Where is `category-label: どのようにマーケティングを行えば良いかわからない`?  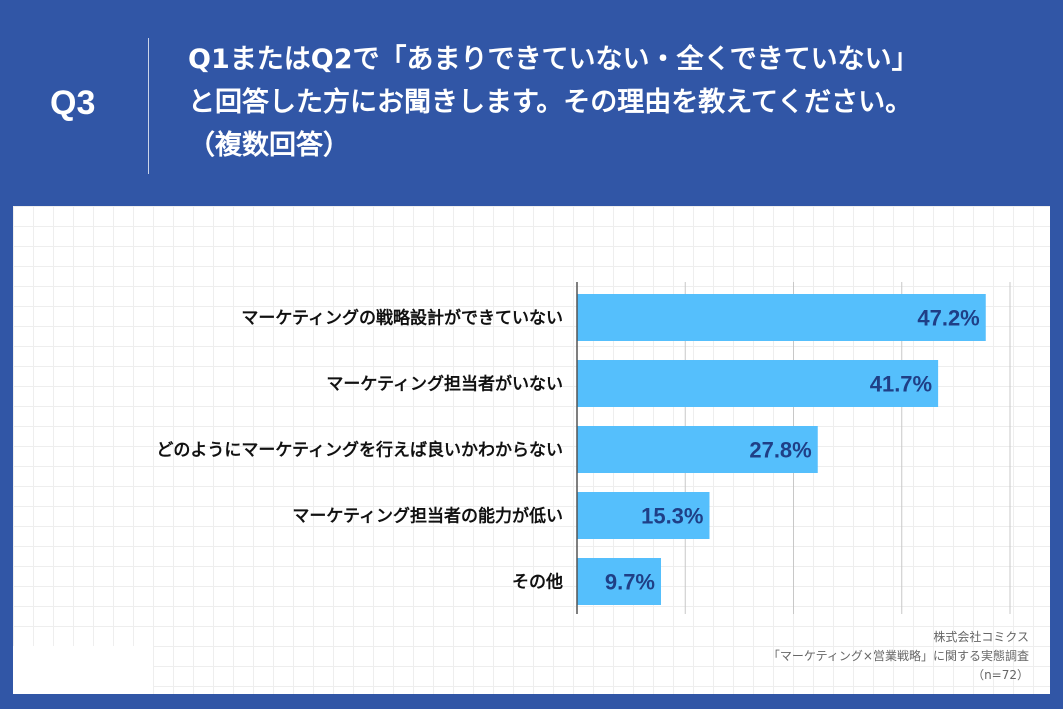 category-label: どのようにマーケティングを行えば良いかわからない is located at coordinates (359, 450).